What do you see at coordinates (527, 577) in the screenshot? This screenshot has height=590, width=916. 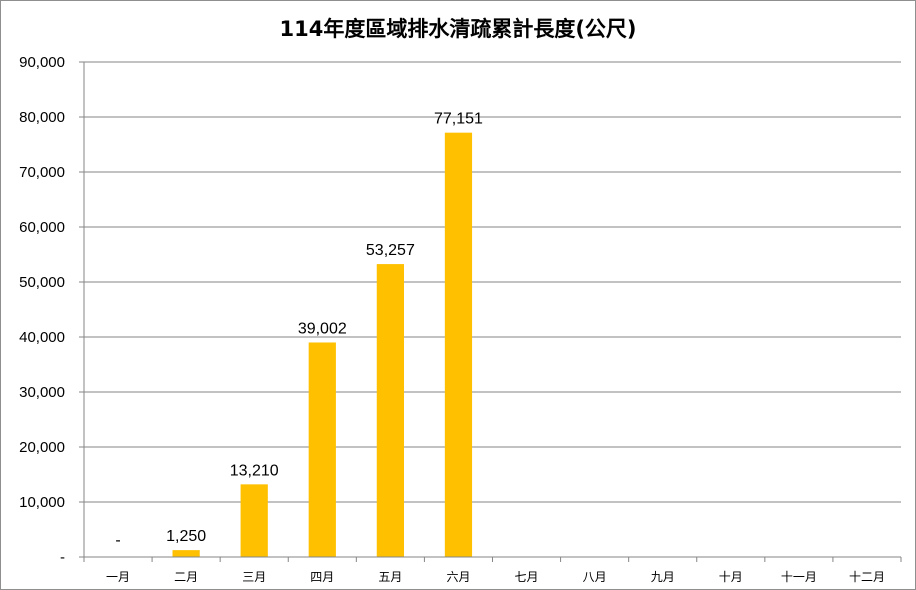 I see `x-category-label: 七月` at bounding box center [527, 577].